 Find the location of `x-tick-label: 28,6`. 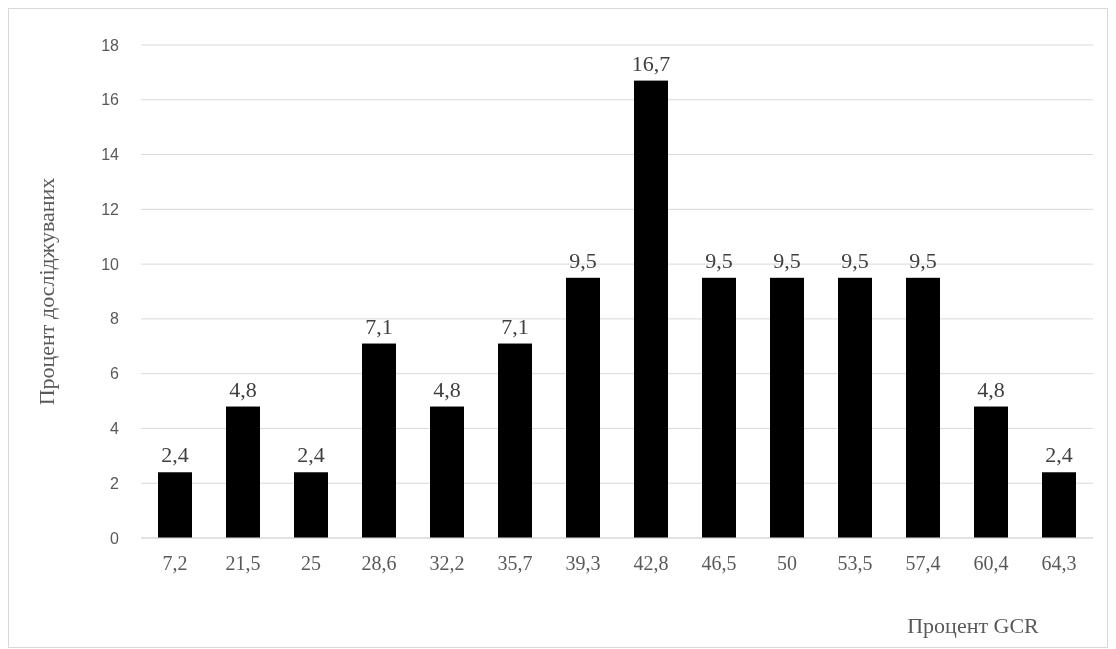

x-tick-label: 28,6 is located at coordinates (379, 563).